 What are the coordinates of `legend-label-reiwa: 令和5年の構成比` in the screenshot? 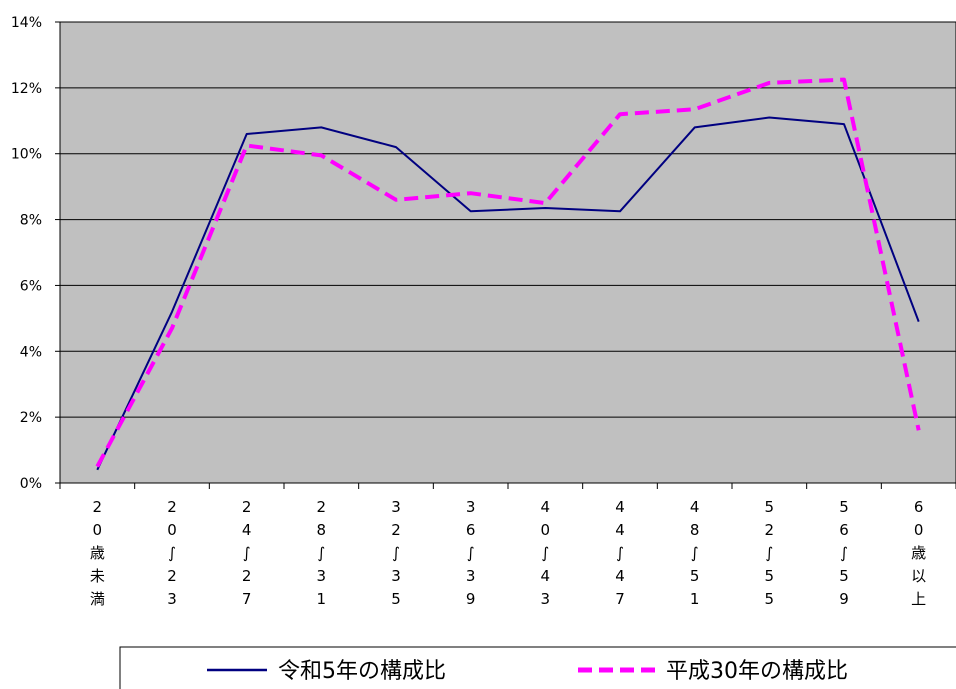 It's located at (362, 671).